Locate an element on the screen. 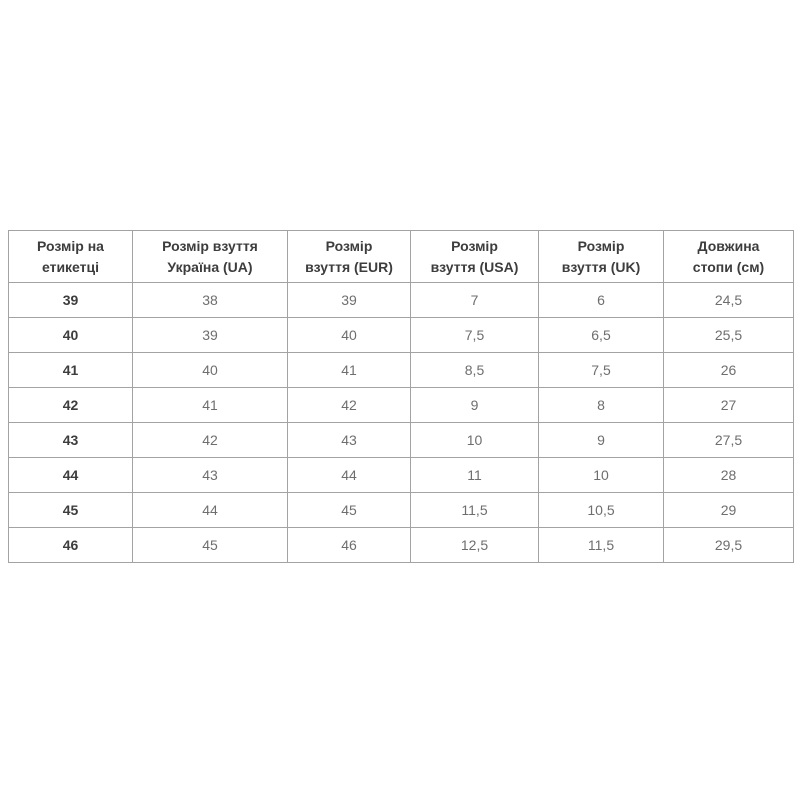  row-label-cell: 42 is located at coordinates (70, 405).